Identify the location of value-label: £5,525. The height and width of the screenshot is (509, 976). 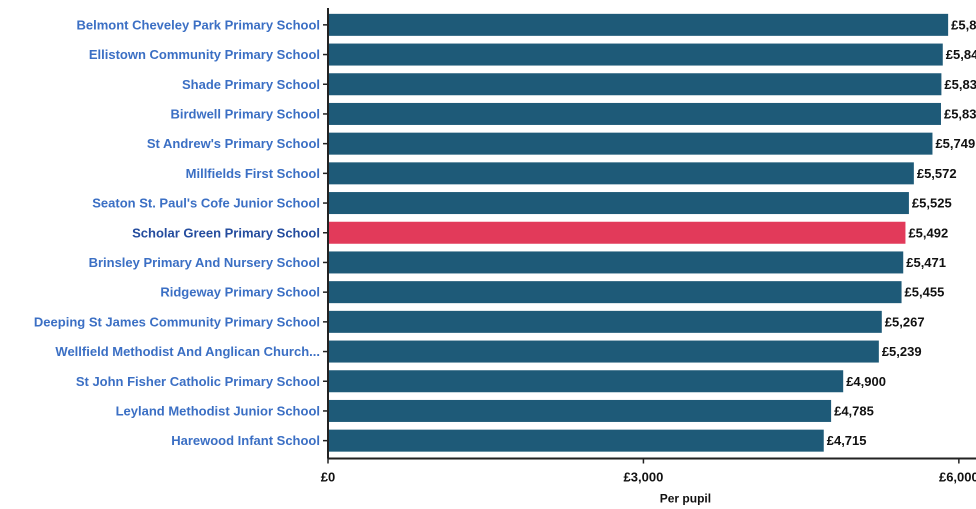
(932, 203).